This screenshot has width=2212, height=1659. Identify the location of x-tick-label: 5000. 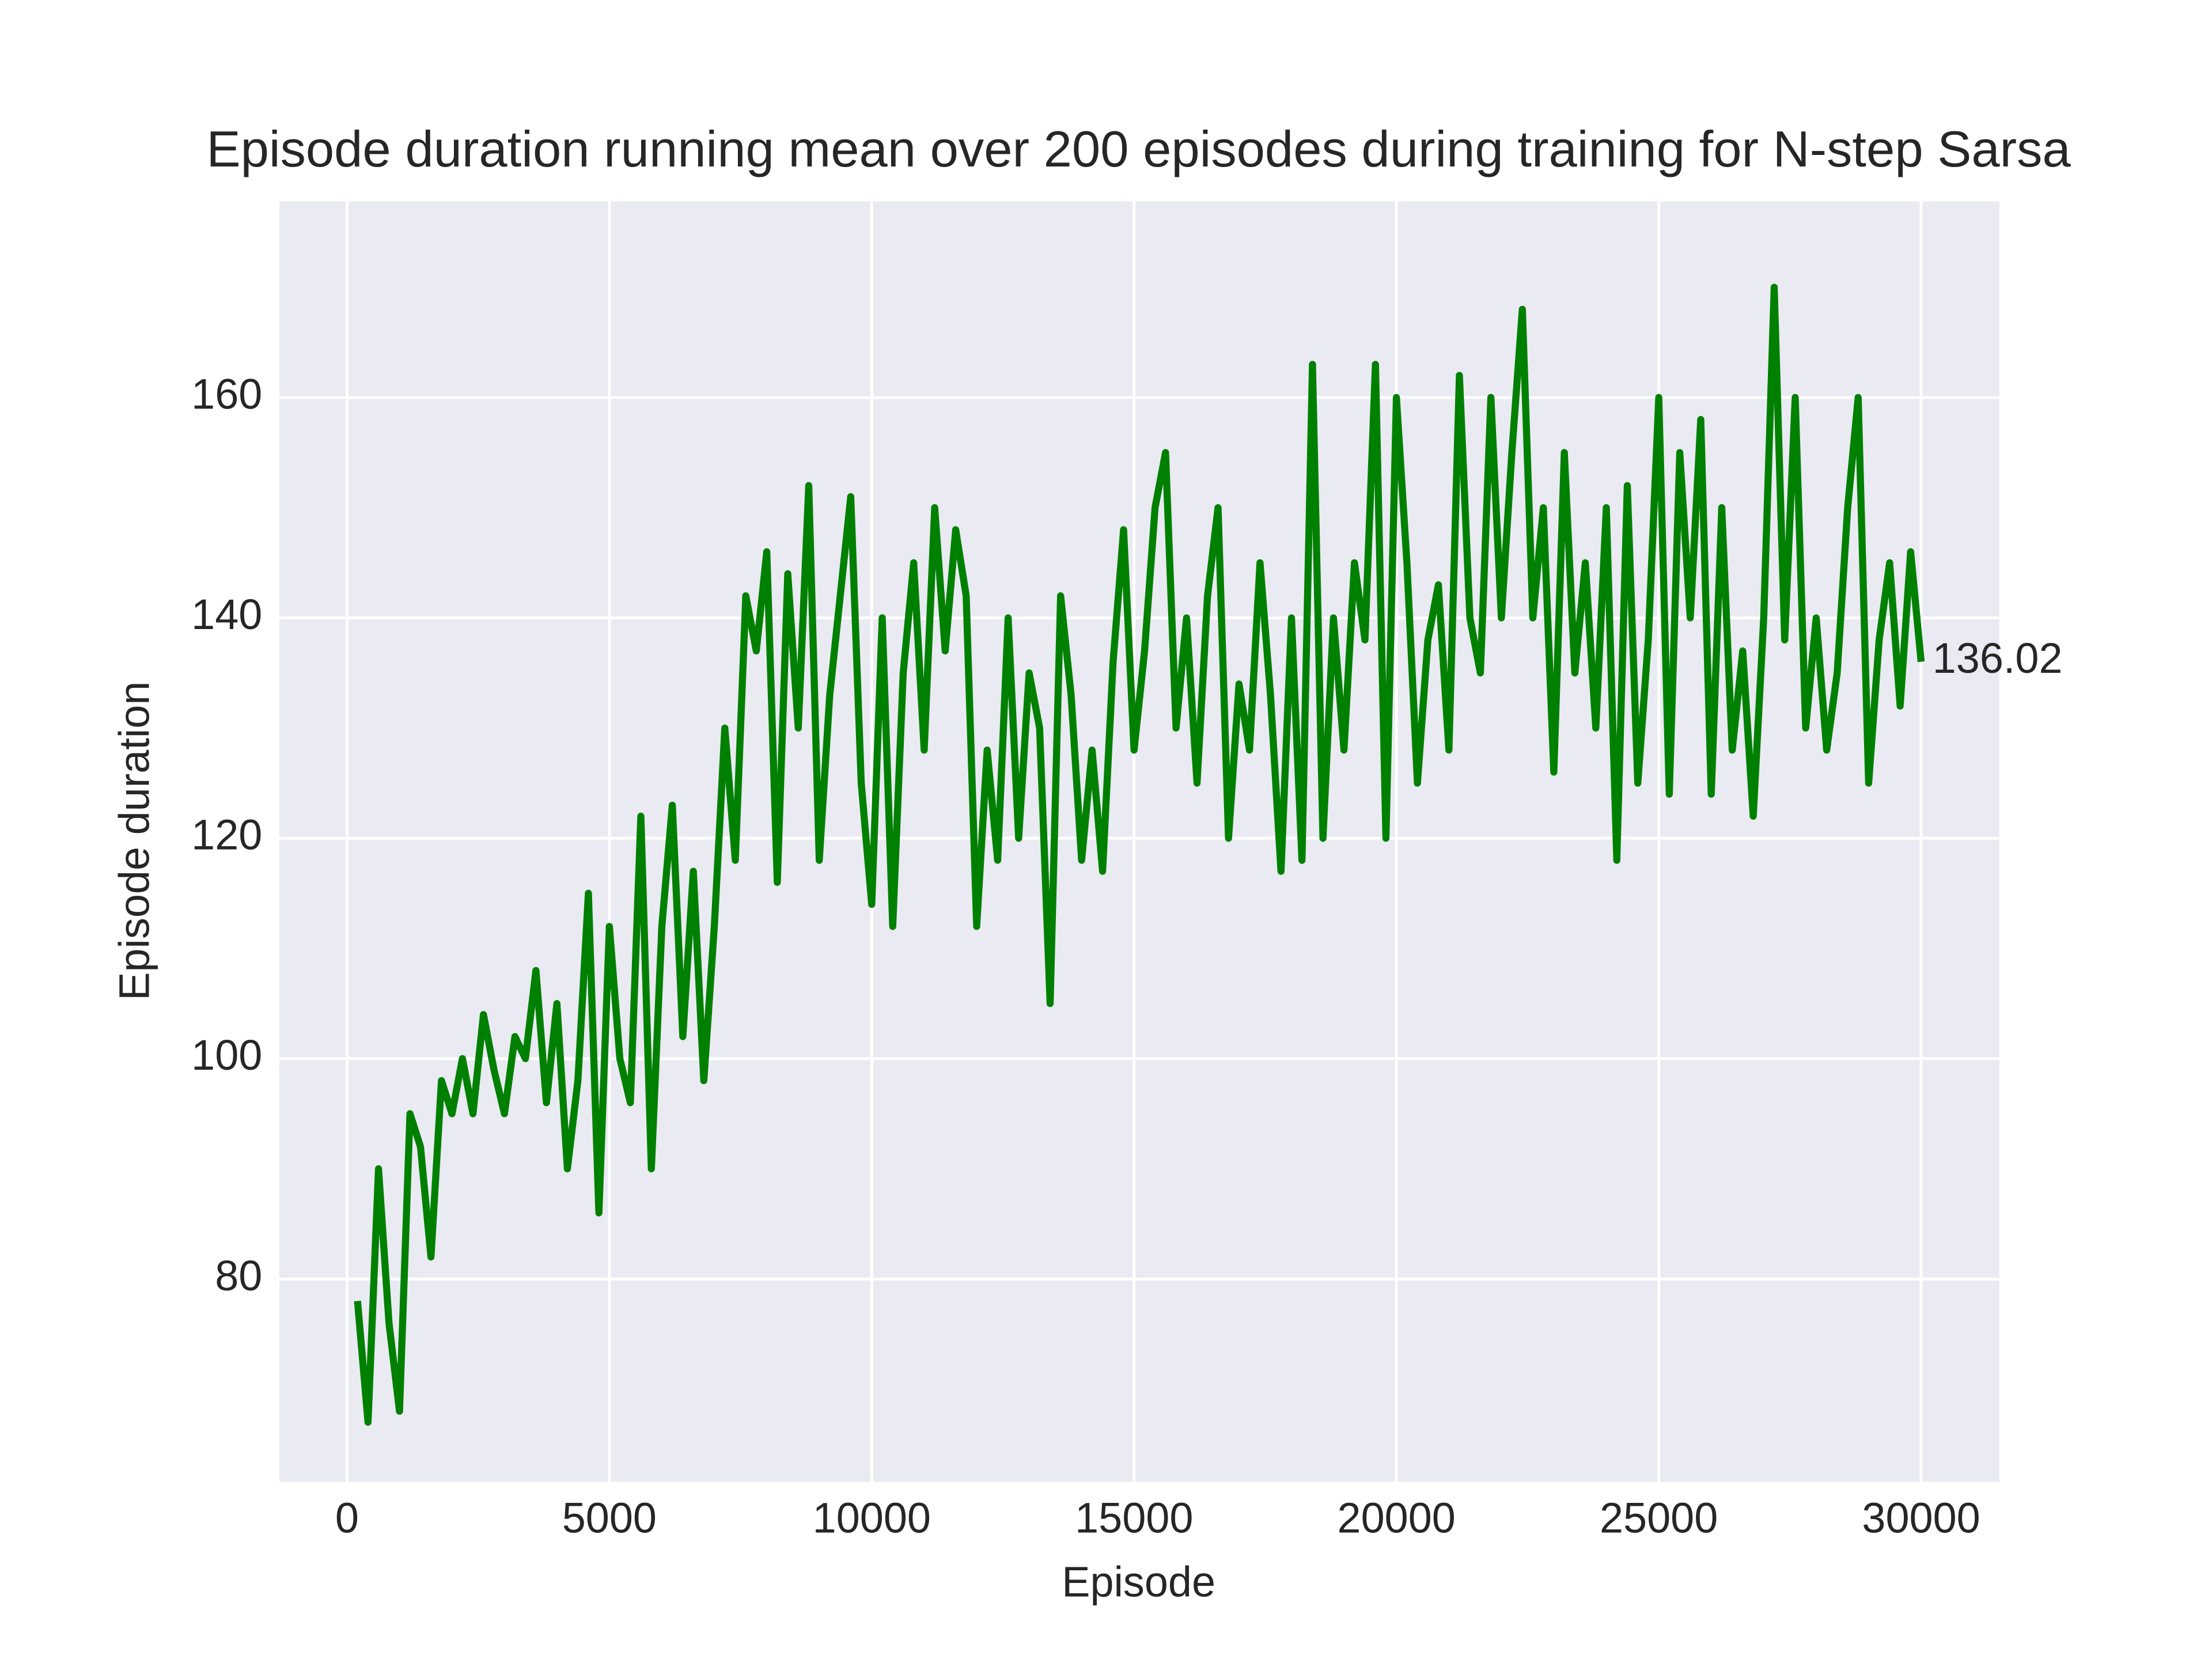
(609, 1518).